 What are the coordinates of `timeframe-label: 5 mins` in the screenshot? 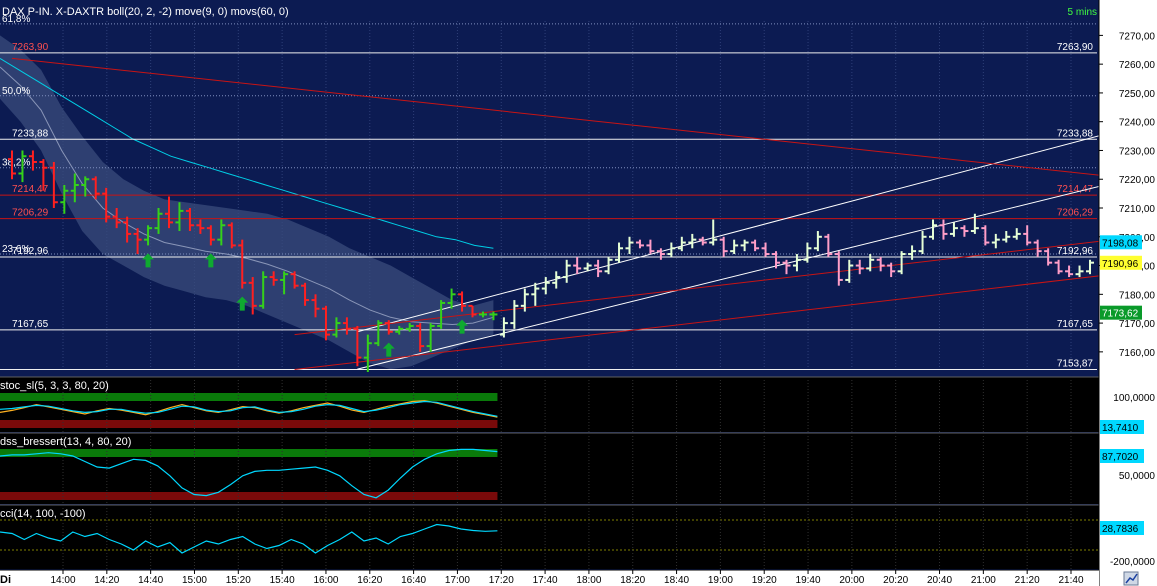 It's located at (1082, 12).